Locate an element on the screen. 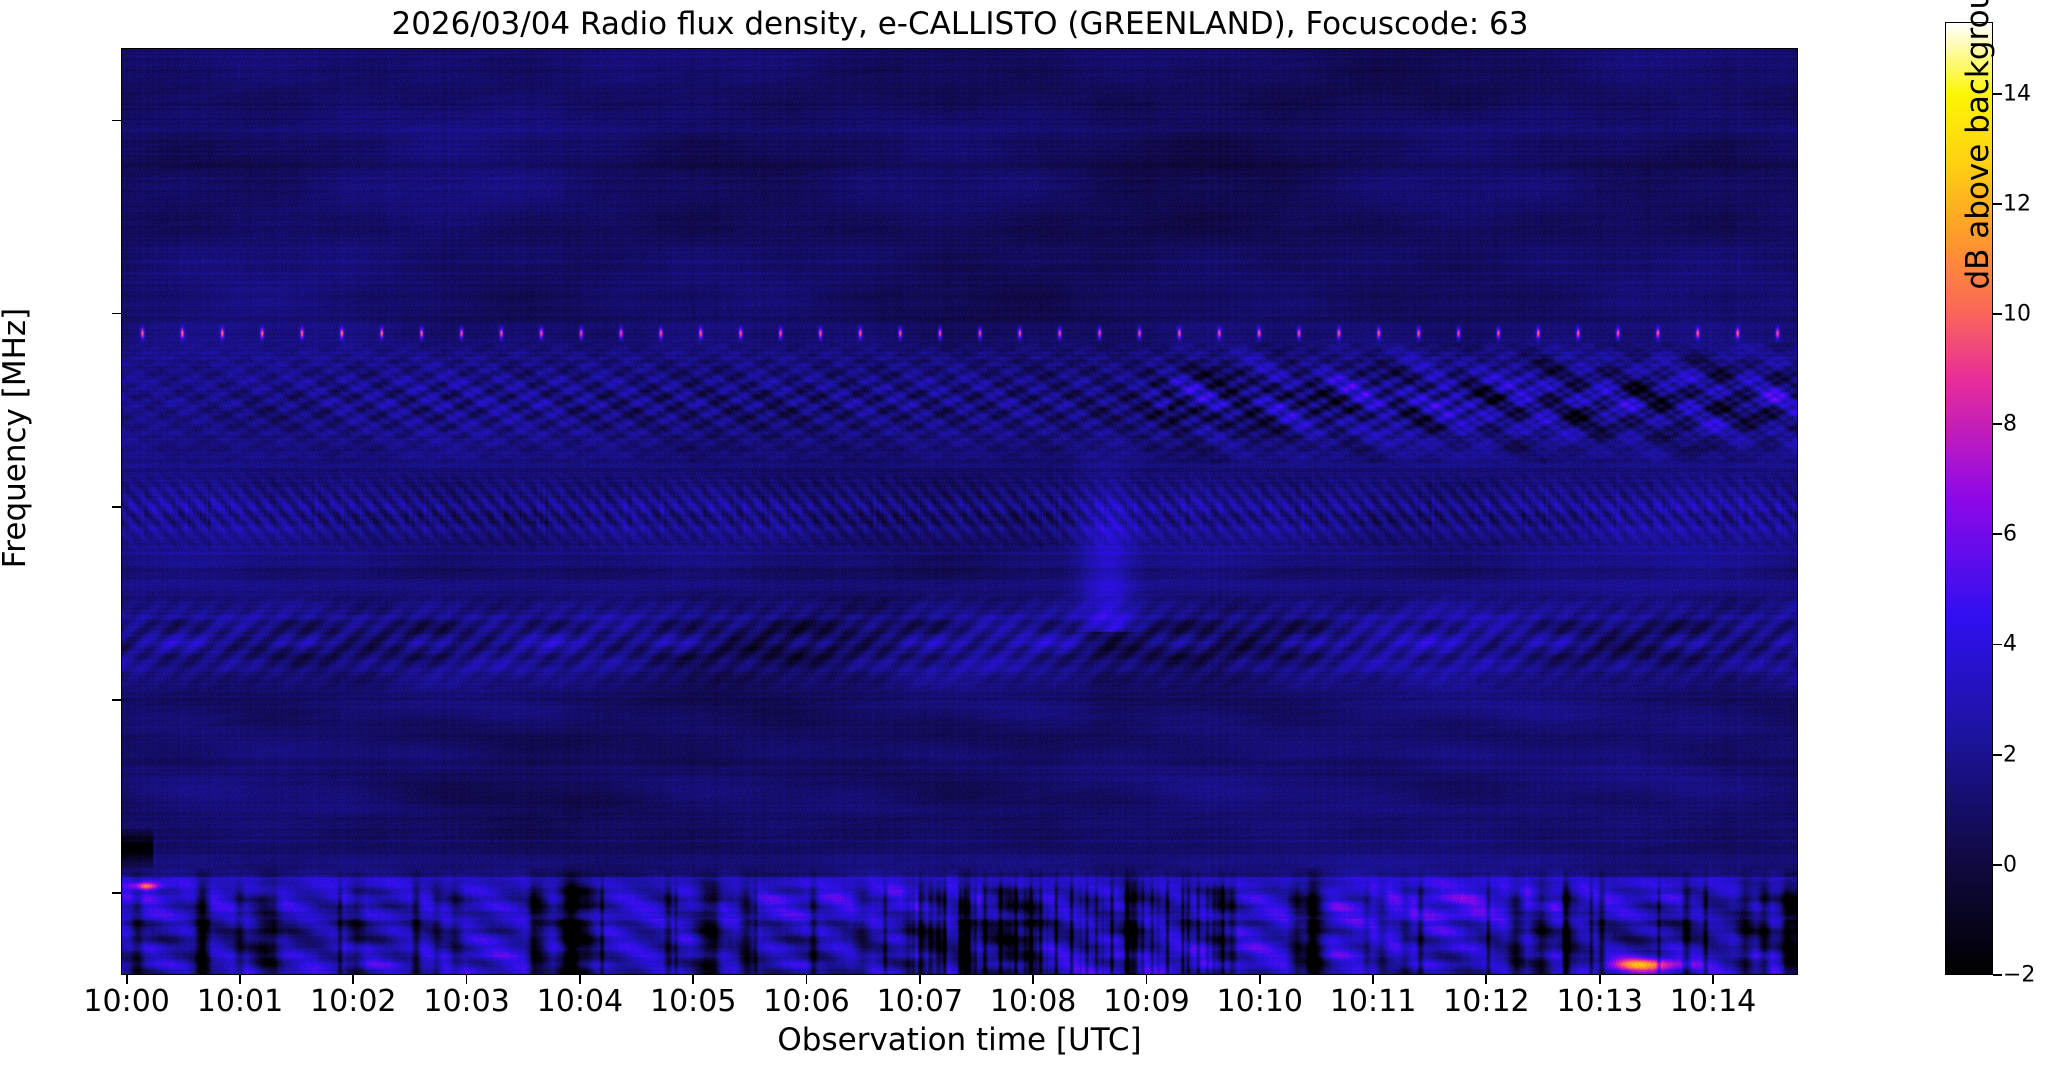  colorbar-container: −2 0 2 4 6 8 10 12 14 is located at coordinates (1990, 505).